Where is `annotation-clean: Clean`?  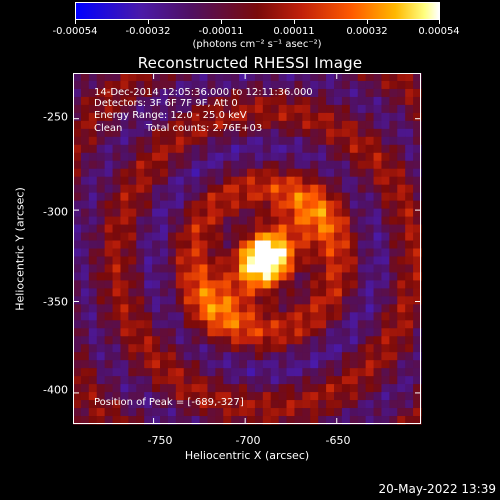 annotation-clean: Clean is located at coordinates (108, 128).